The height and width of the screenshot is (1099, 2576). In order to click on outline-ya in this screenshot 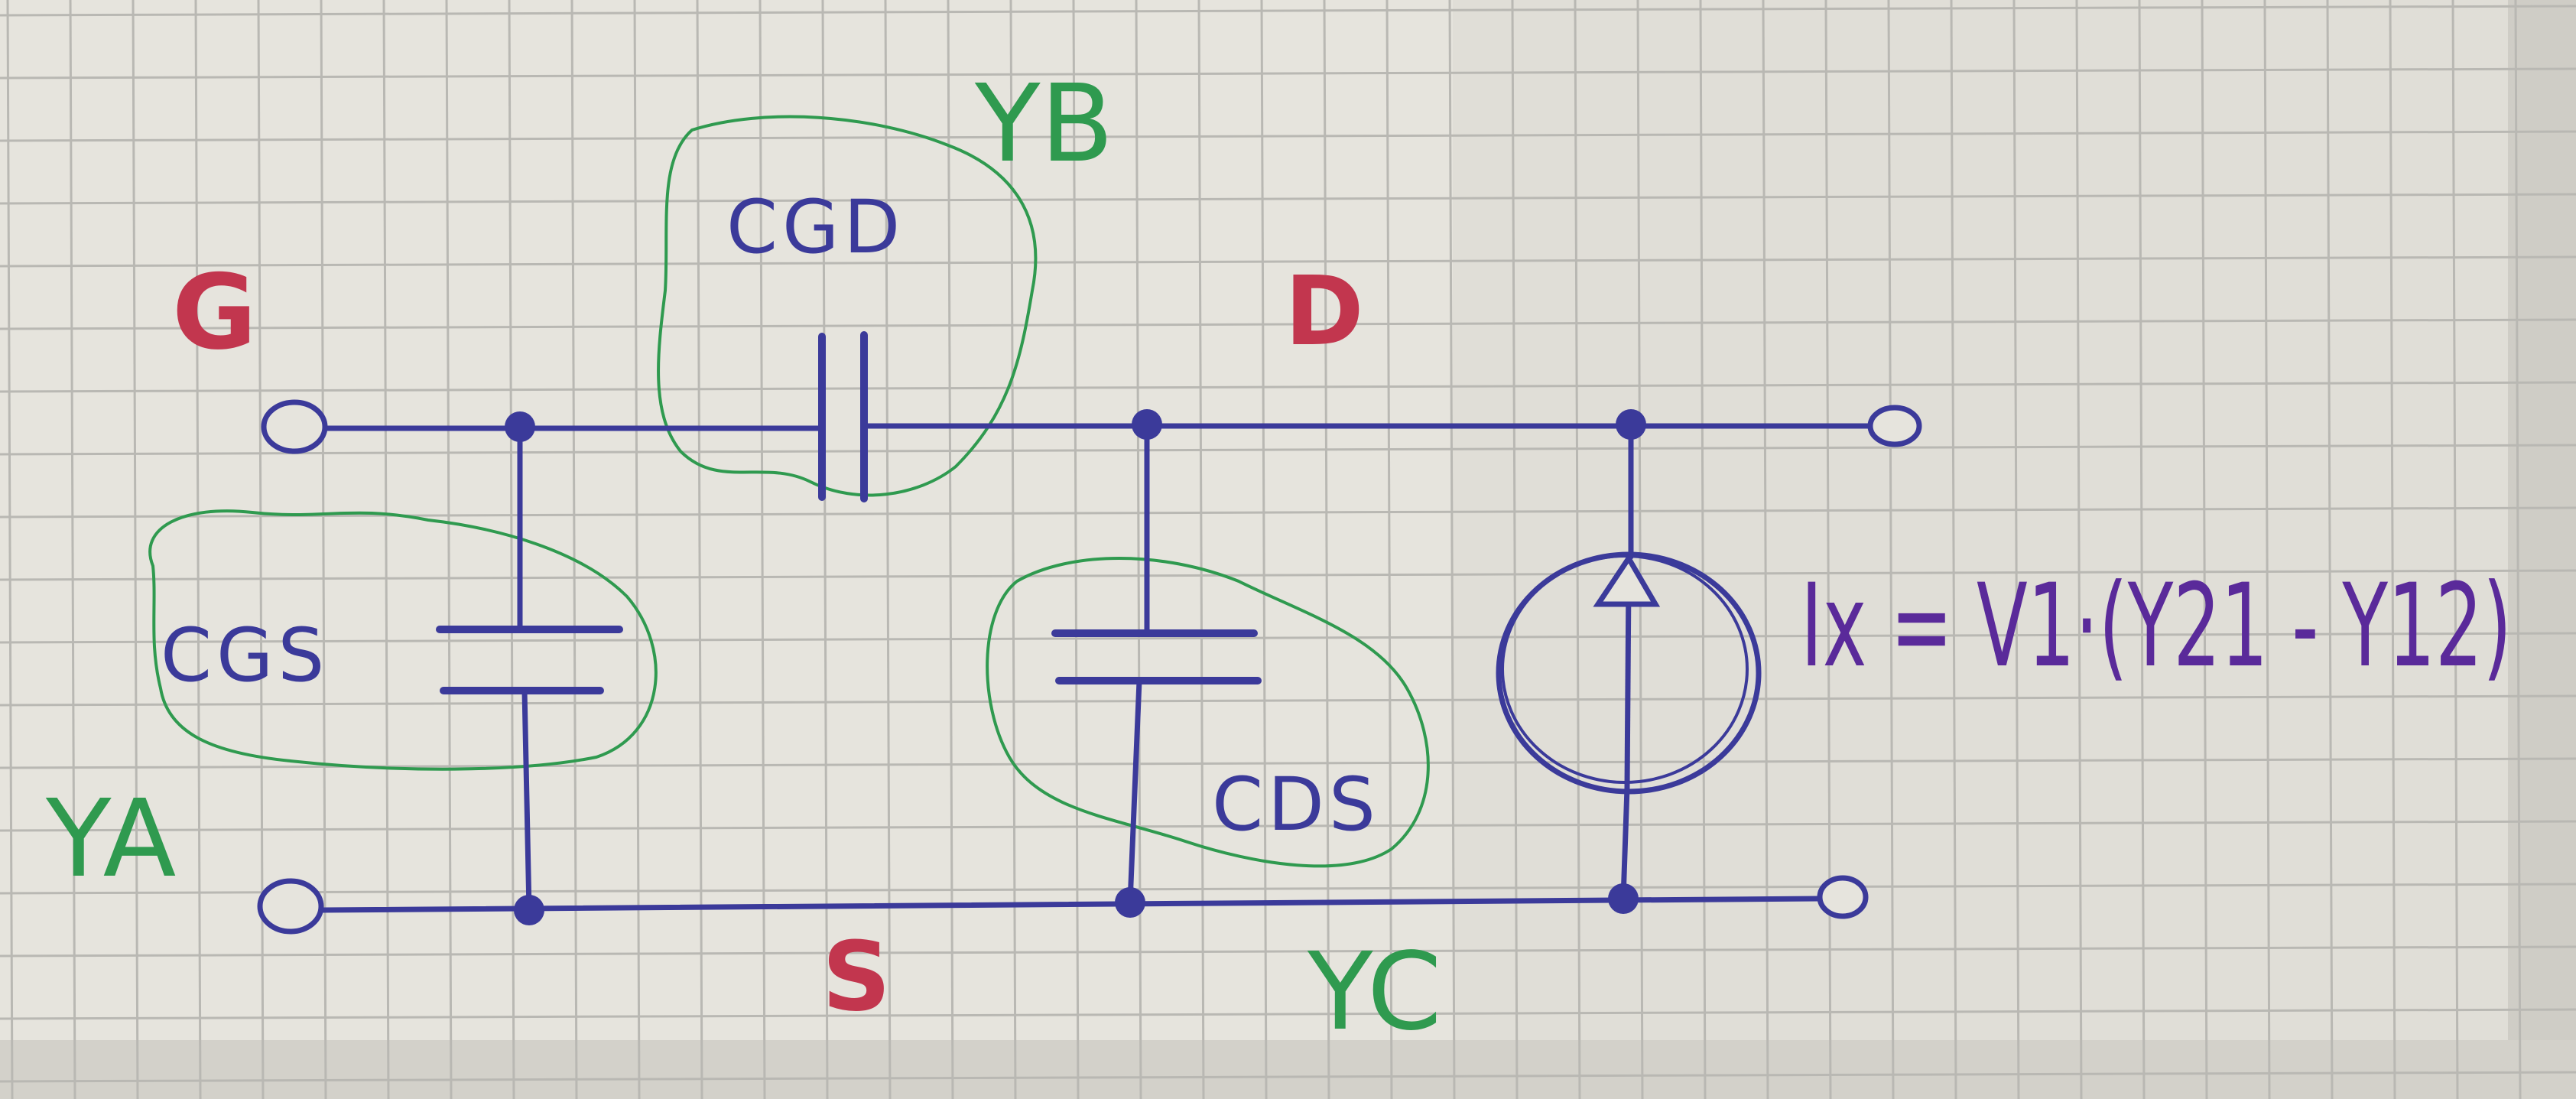, I will do `click(403, 640)`.